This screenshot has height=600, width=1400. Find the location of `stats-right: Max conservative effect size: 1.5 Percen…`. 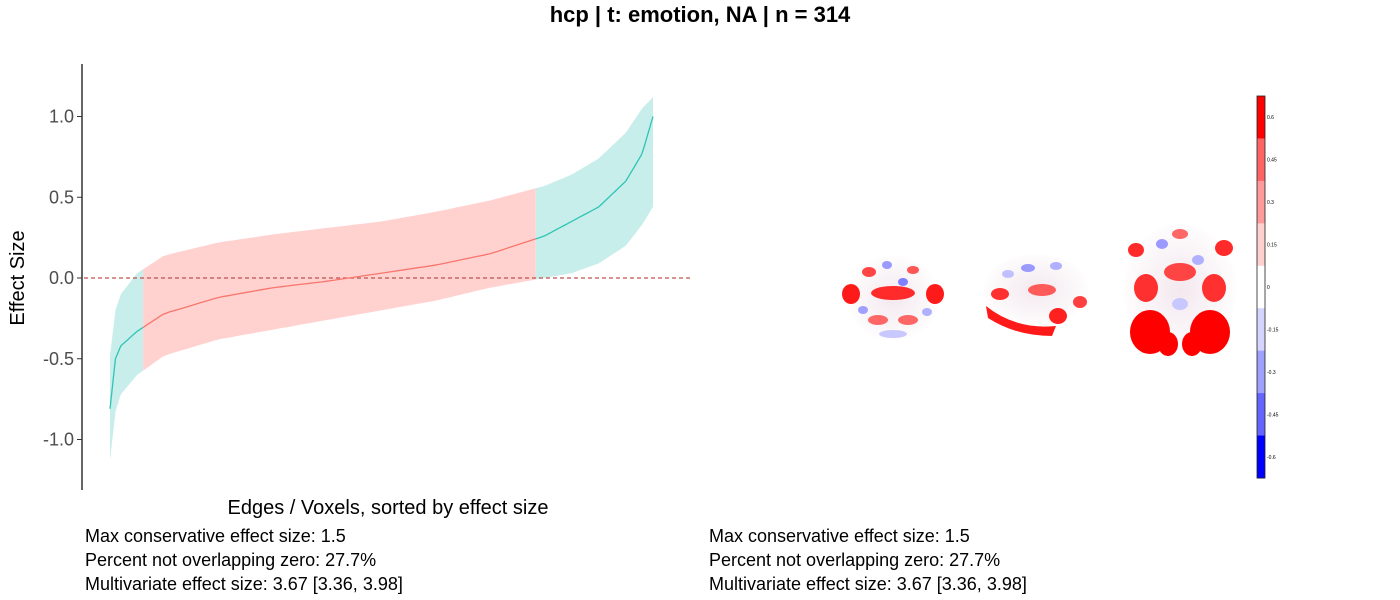

stats-right: Max conservative effect size: 1.5 Percen… is located at coordinates (868, 560).